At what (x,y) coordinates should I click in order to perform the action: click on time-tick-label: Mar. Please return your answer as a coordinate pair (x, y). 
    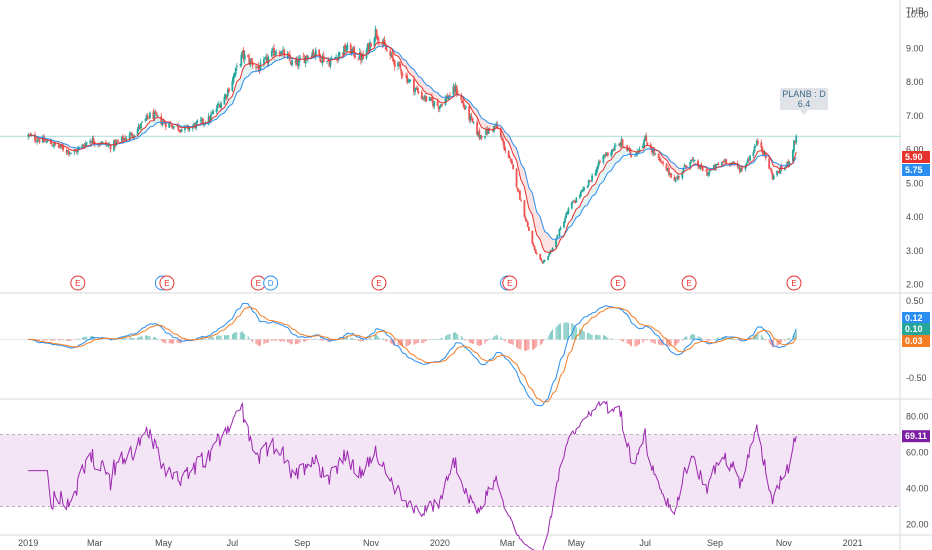
    Looking at the image, I should click on (508, 543).